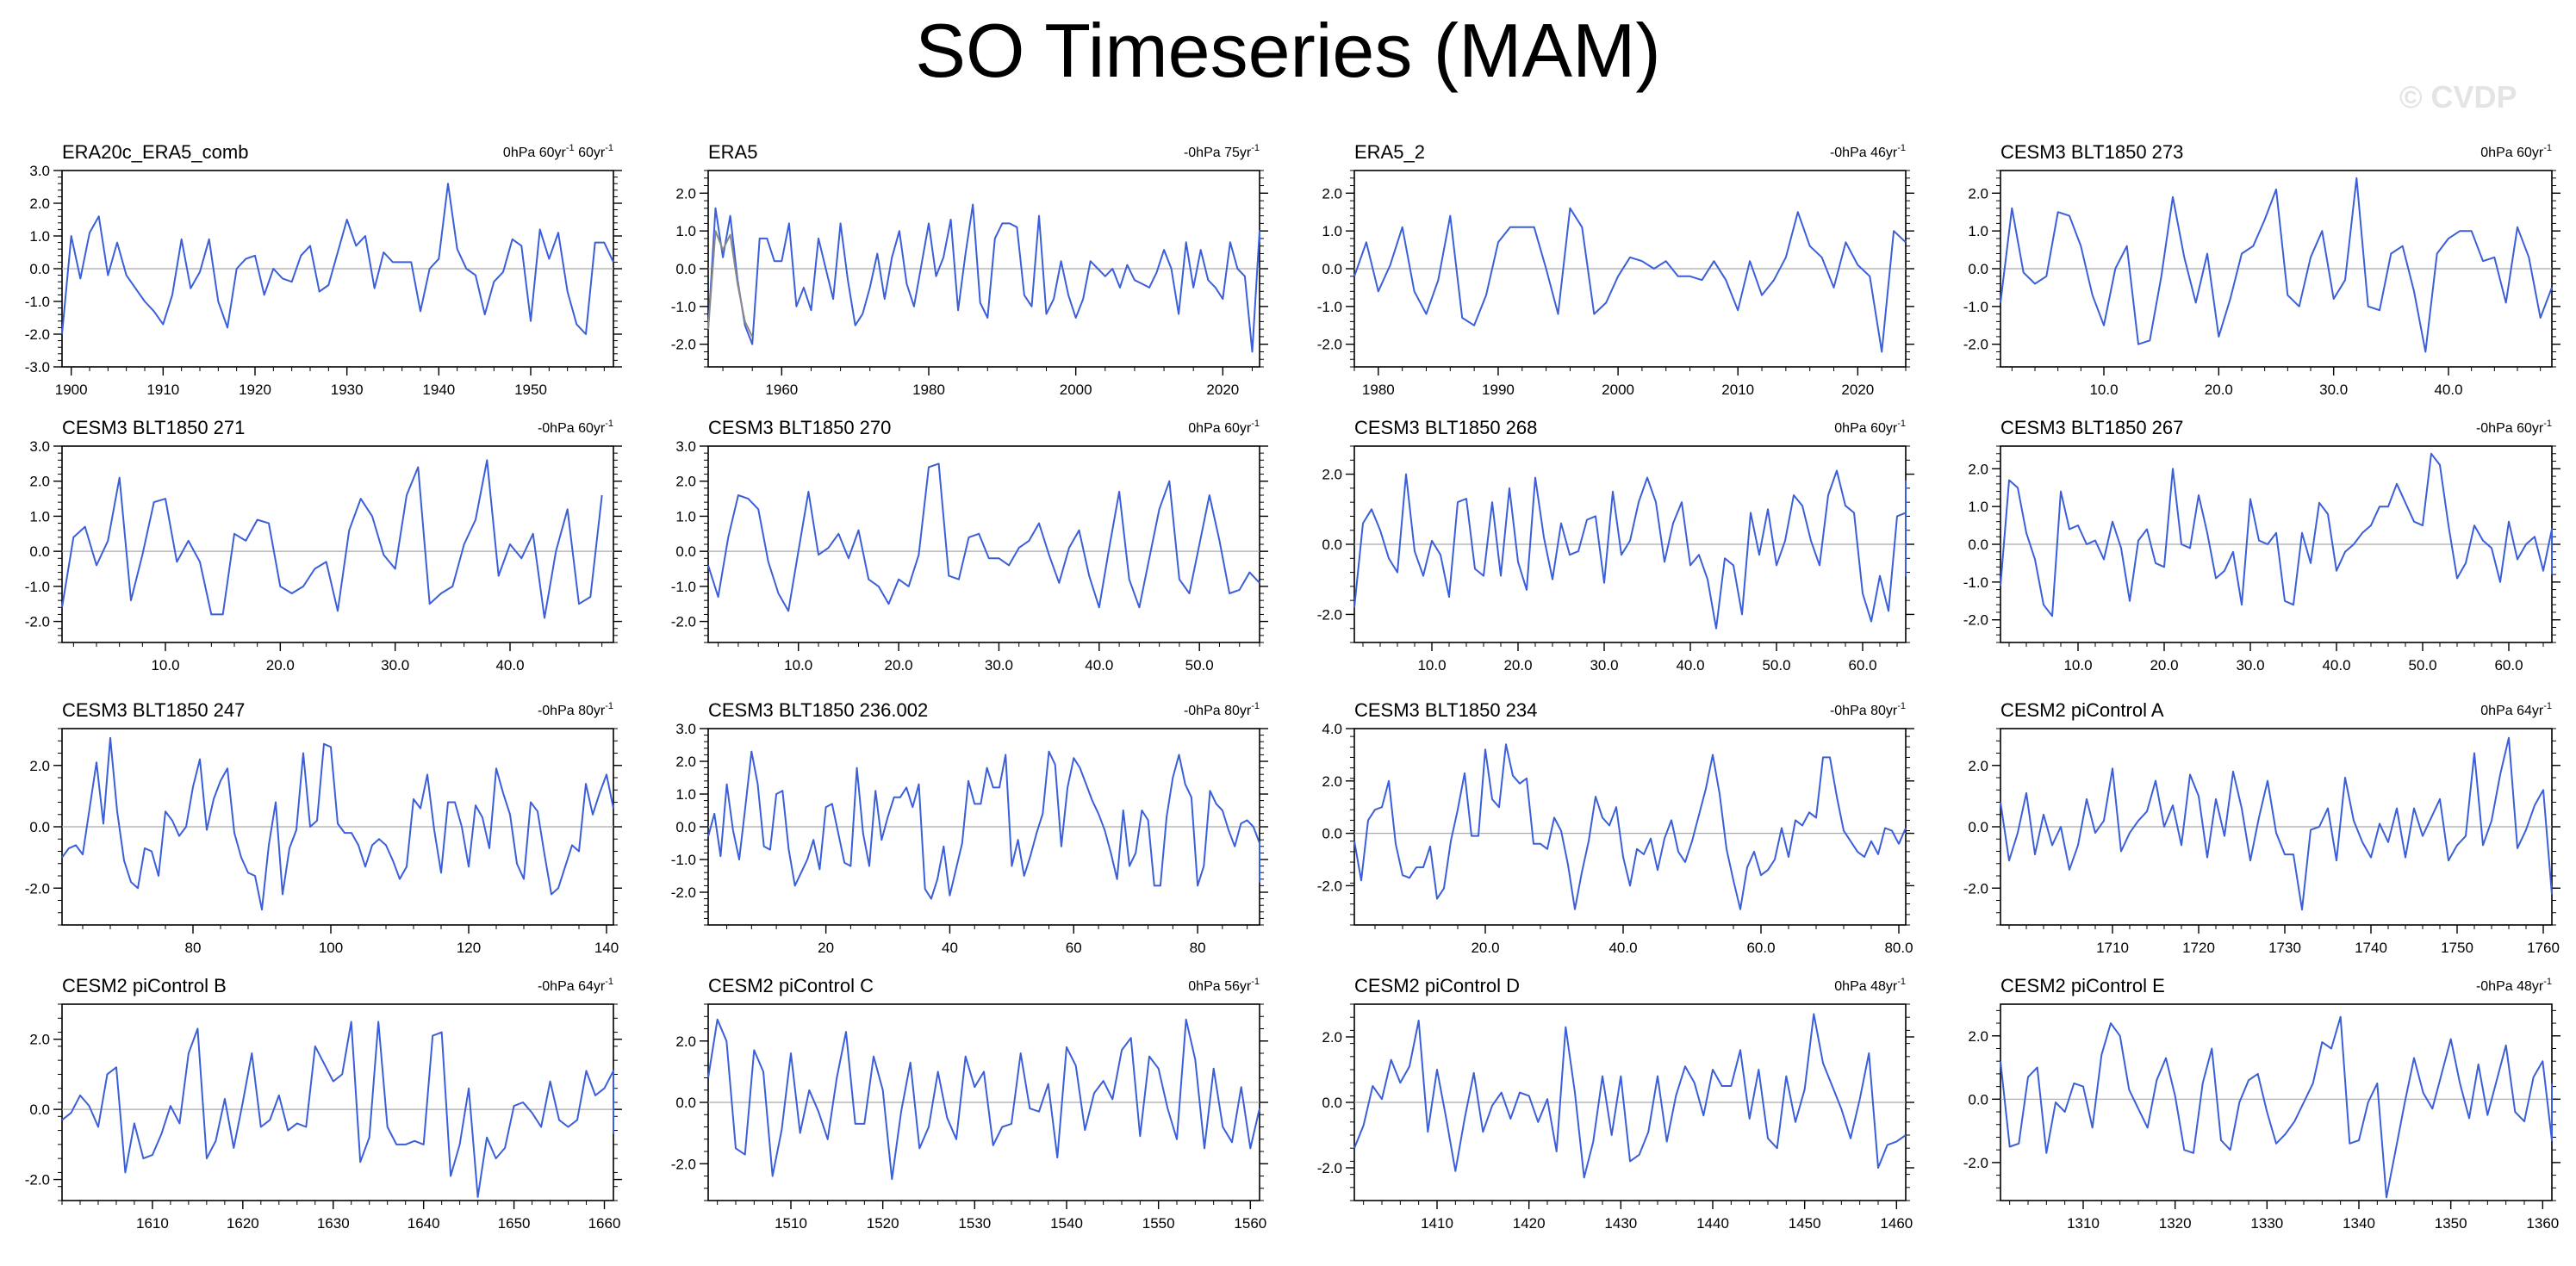 This screenshot has width=2576, height=1266. Describe the element at coordinates (575, 428) in the screenshot. I see `panel-subtitle: -0hPa 60yr-1` at that location.